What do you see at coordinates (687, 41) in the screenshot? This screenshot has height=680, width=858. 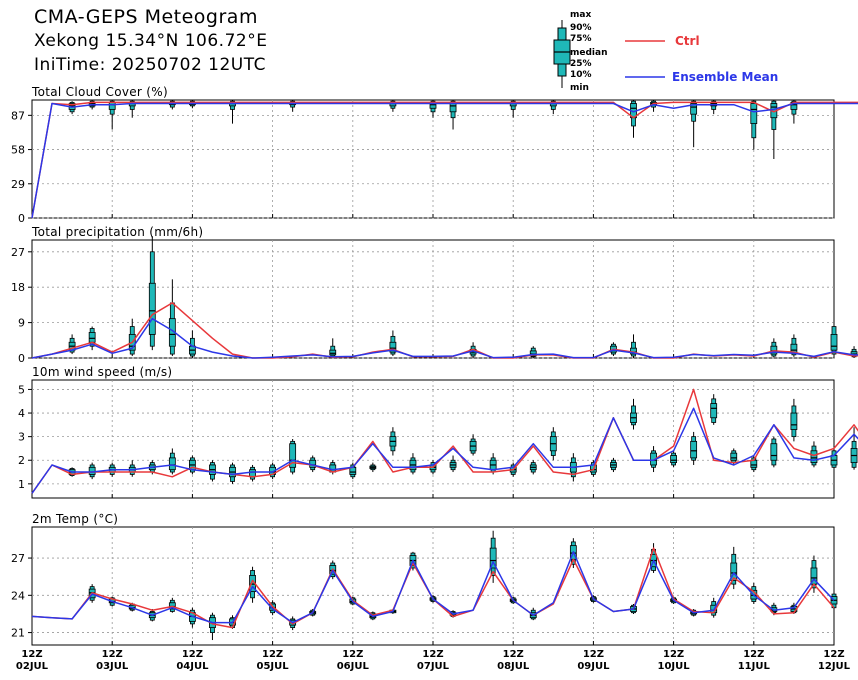 I see `legend-label-ctrl: Ctrl` at bounding box center [687, 41].